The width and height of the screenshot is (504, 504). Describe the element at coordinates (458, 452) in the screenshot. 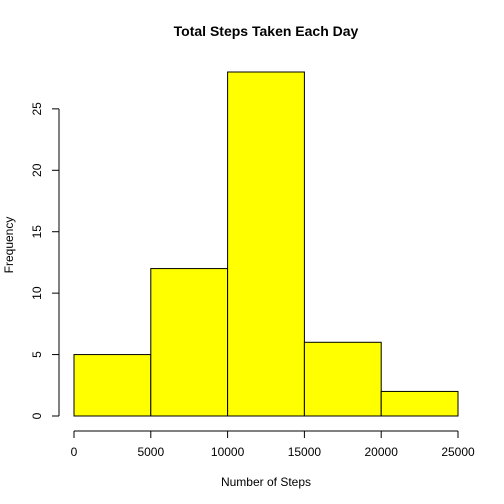

I see `x-tick-label: 25000` at that location.